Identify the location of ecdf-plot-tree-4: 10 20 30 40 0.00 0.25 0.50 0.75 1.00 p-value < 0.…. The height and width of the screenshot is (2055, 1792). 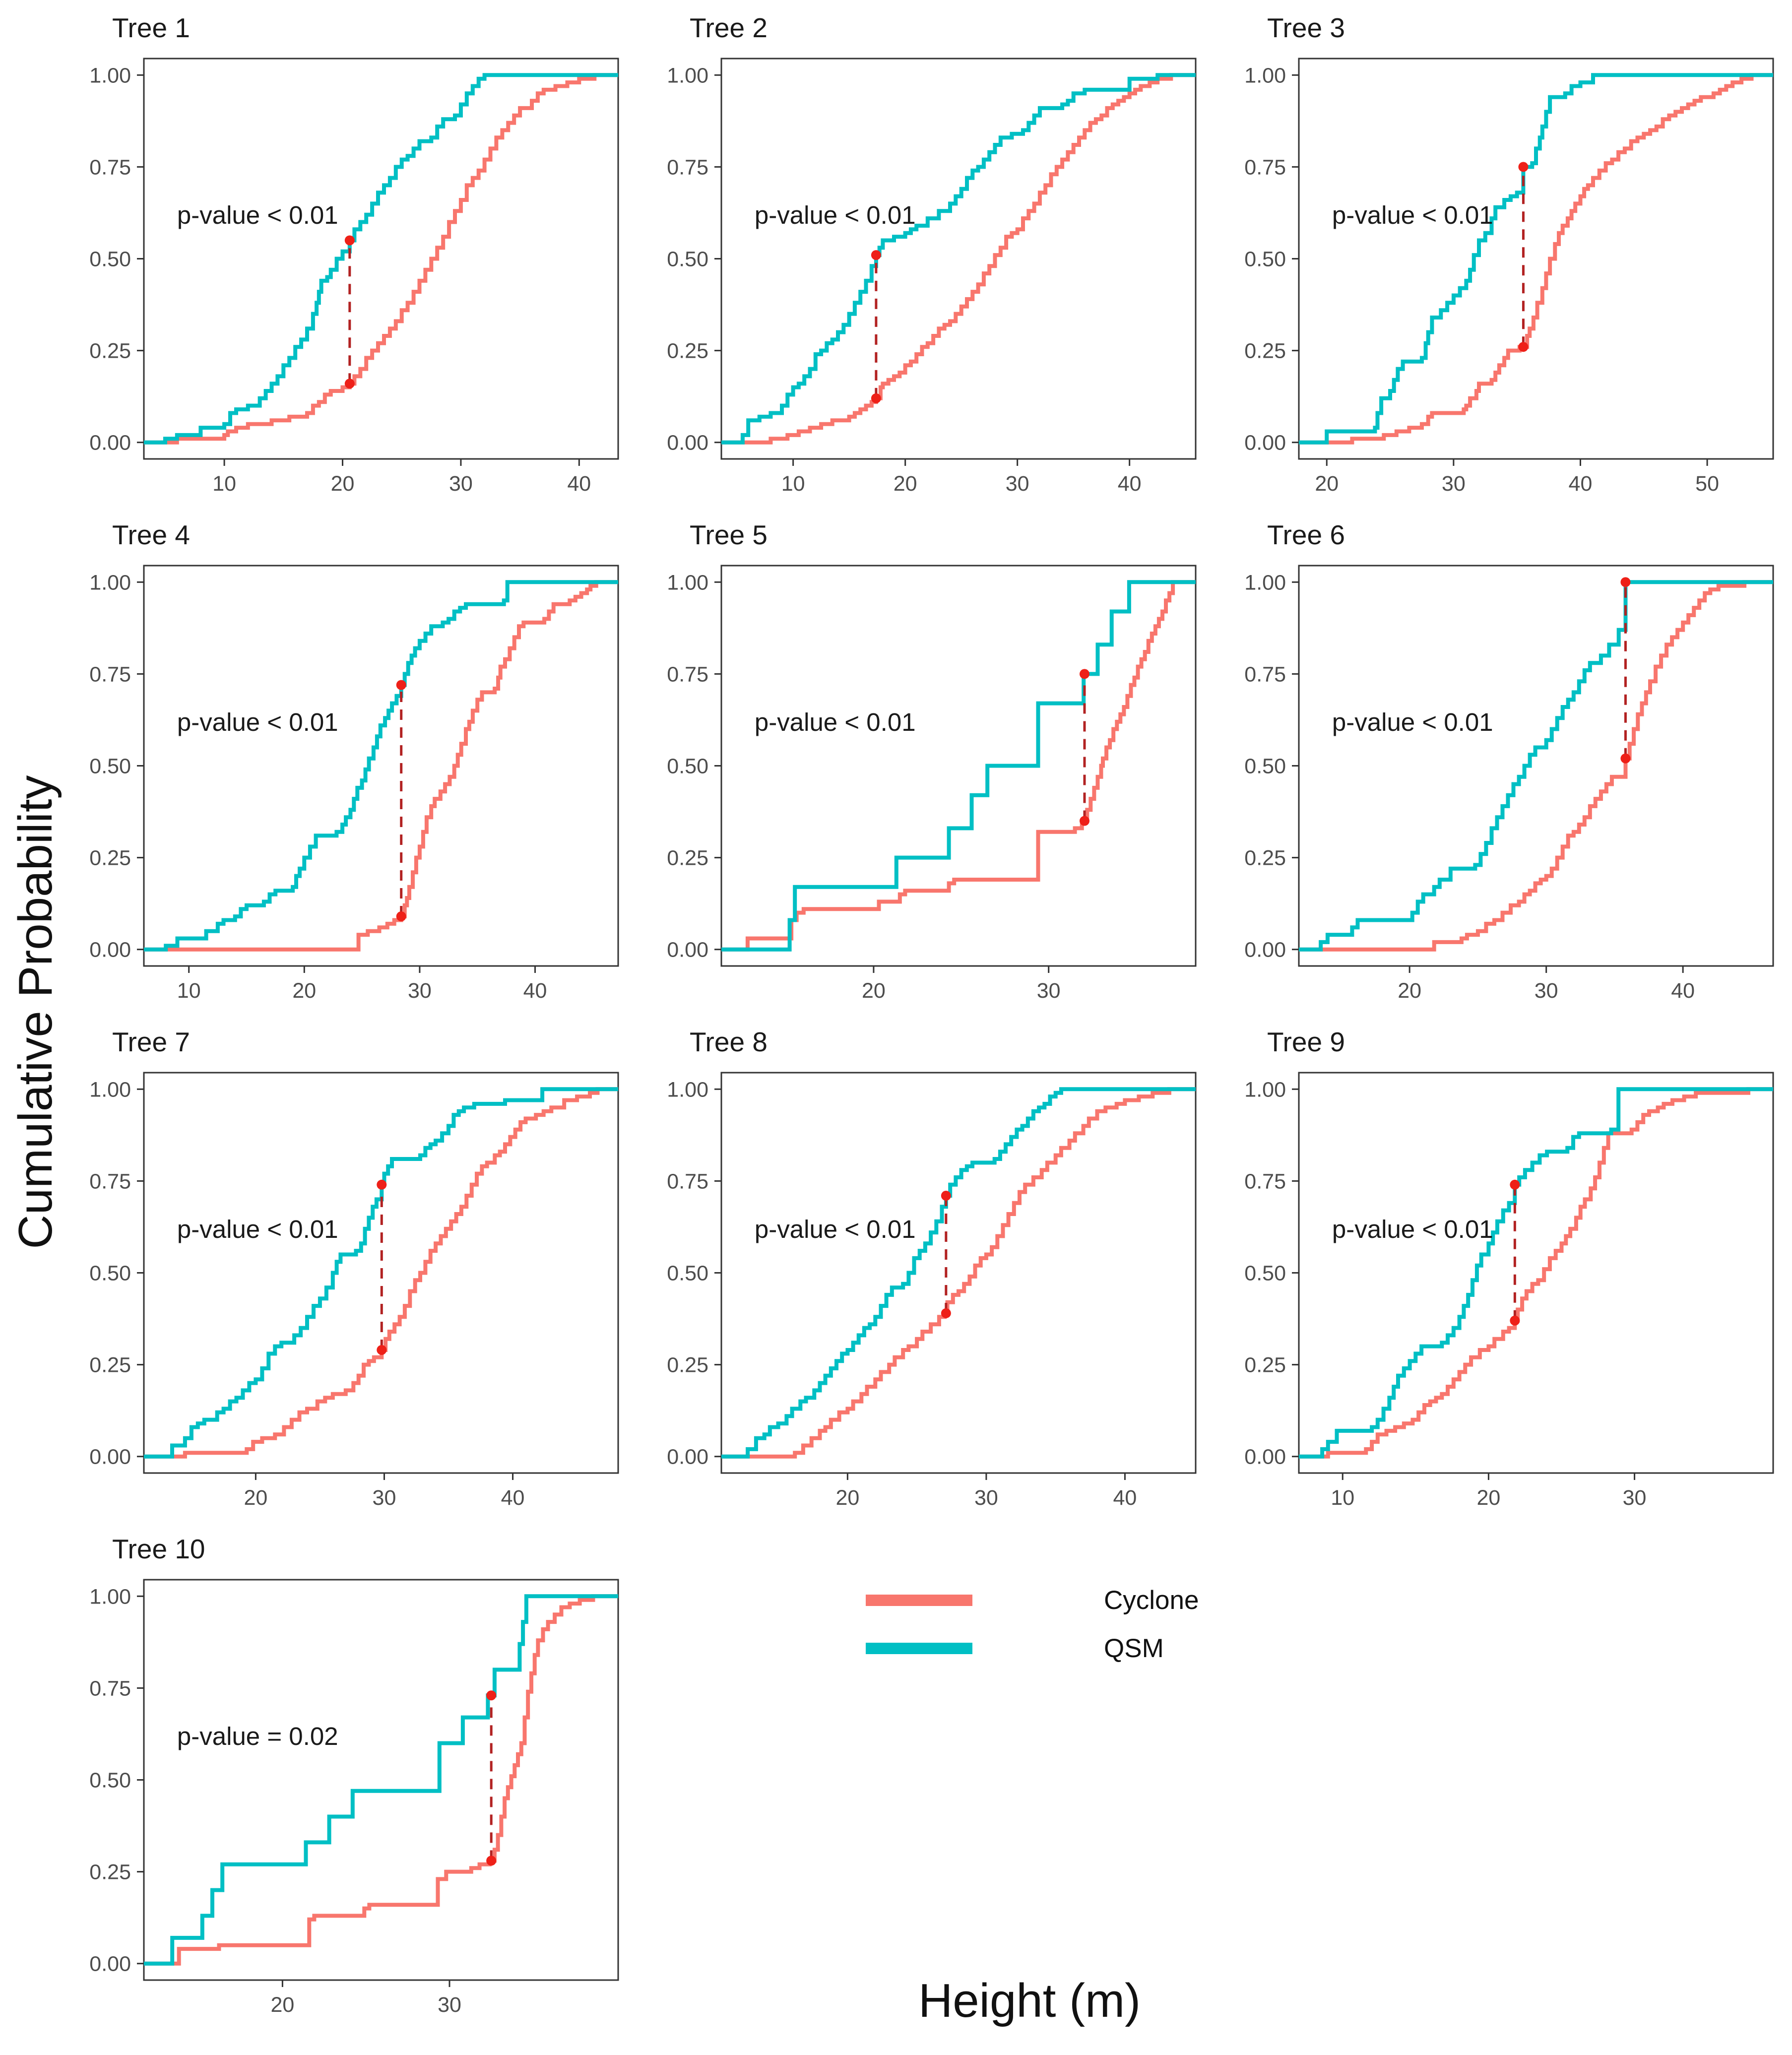
(354, 784).